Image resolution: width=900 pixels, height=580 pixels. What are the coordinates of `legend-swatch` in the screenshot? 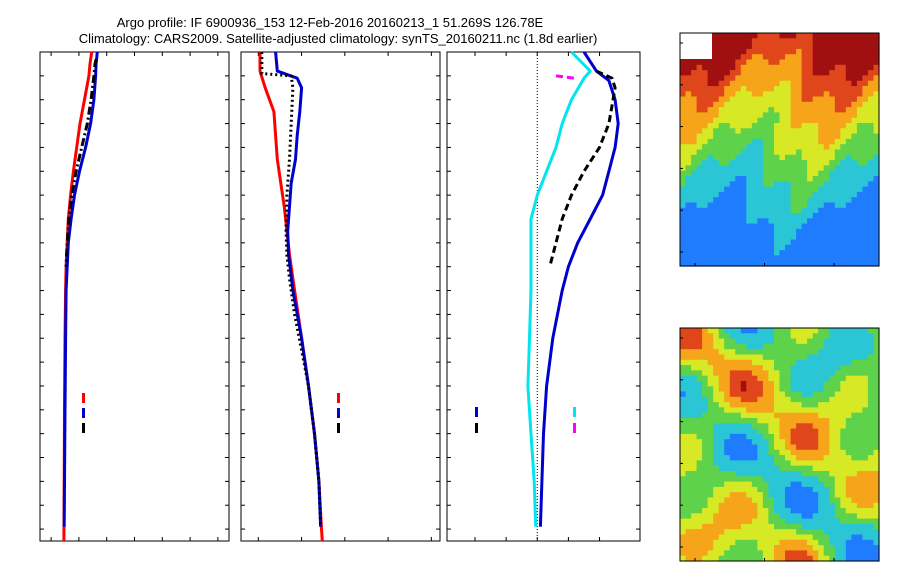 It's located at (338, 428).